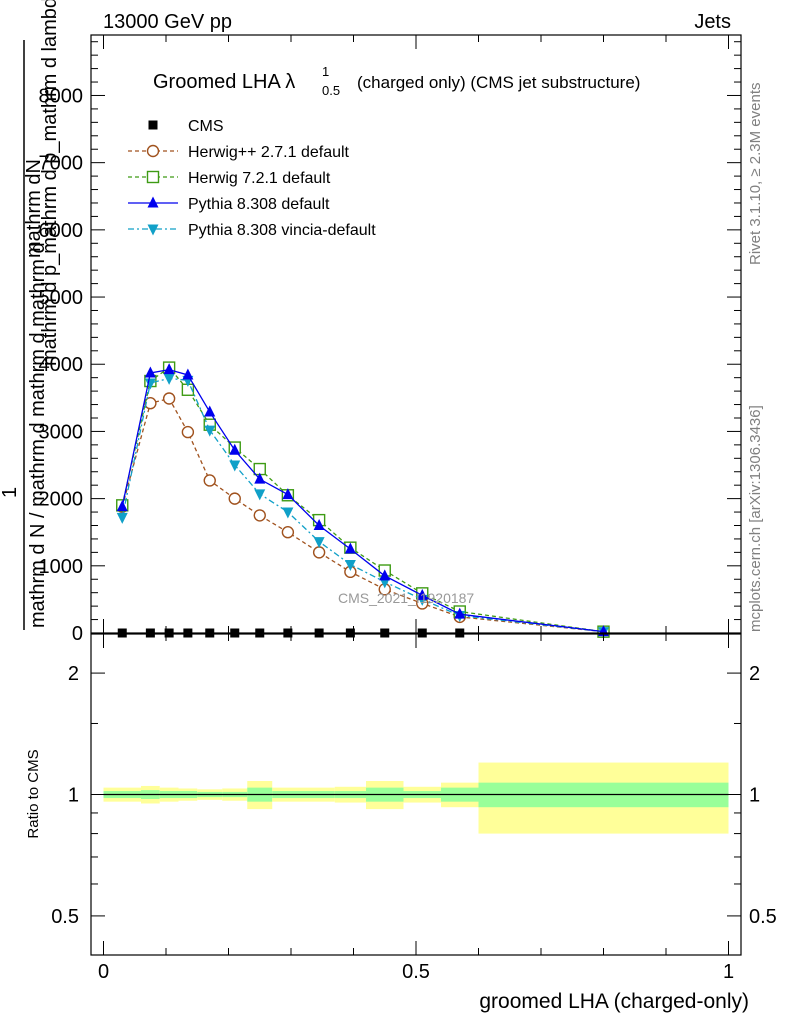  I want to click on x-tick-label: 0, so click(103, 972).